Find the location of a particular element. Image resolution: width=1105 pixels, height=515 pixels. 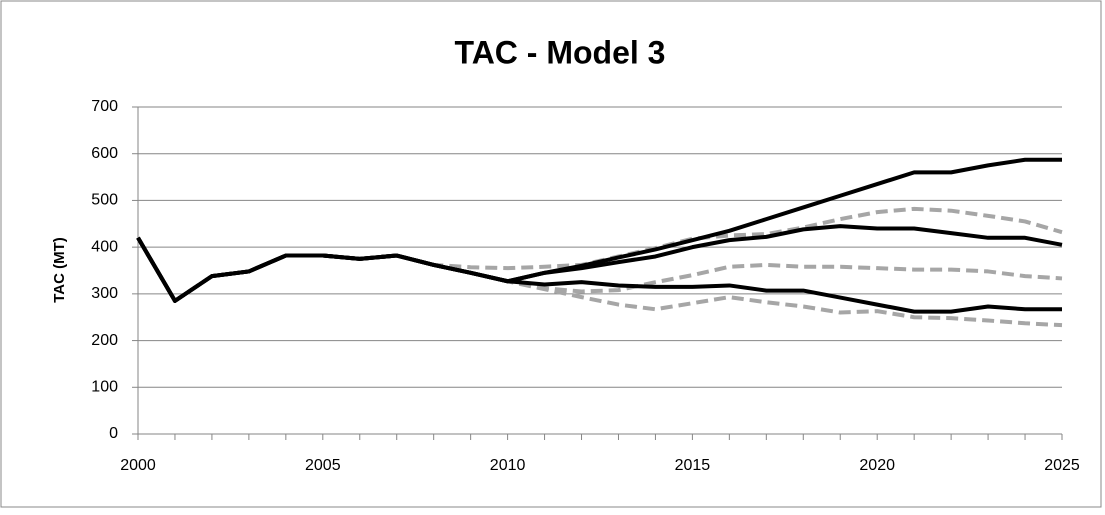

y-tick-label: 300 is located at coordinates (104, 293).